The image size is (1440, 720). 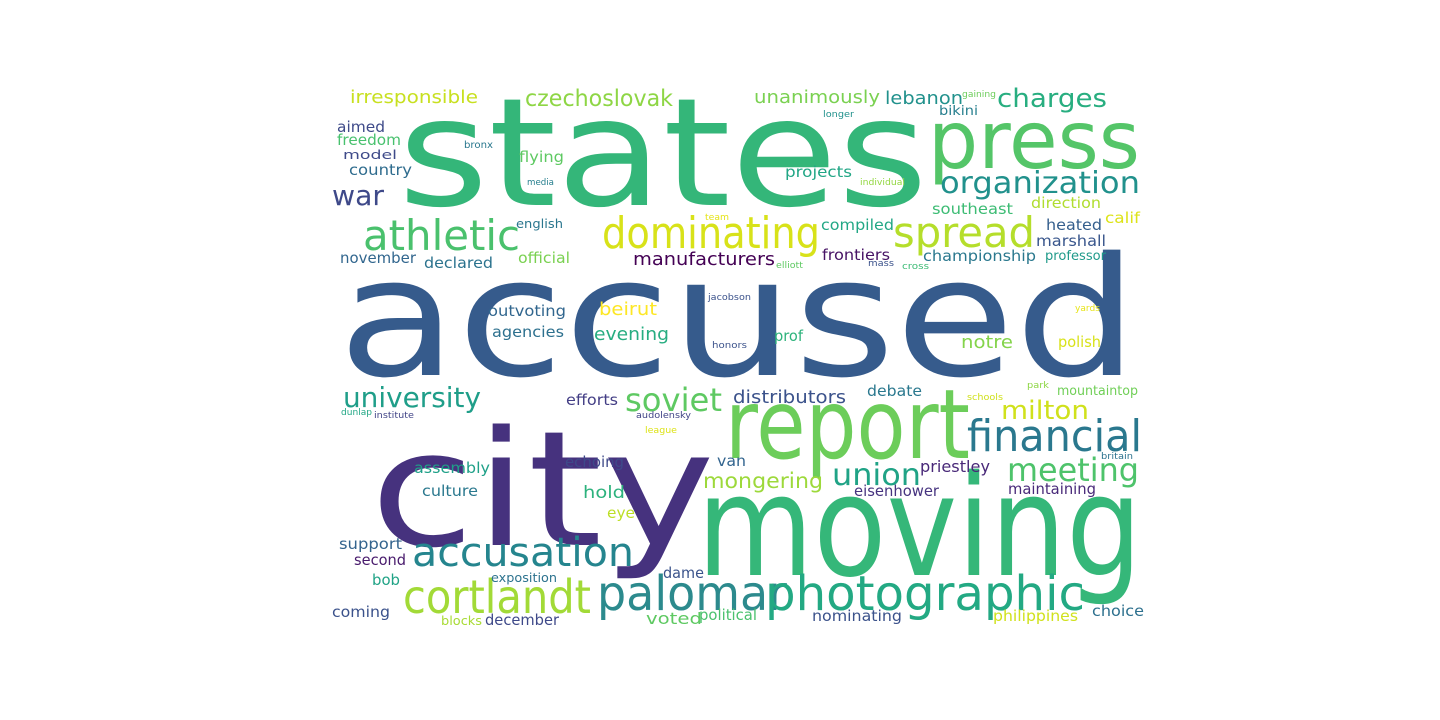 What do you see at coordinates (523, 553) in the screenshot?
I see `word-accusation: accusation` at bounding box center [523, 553].